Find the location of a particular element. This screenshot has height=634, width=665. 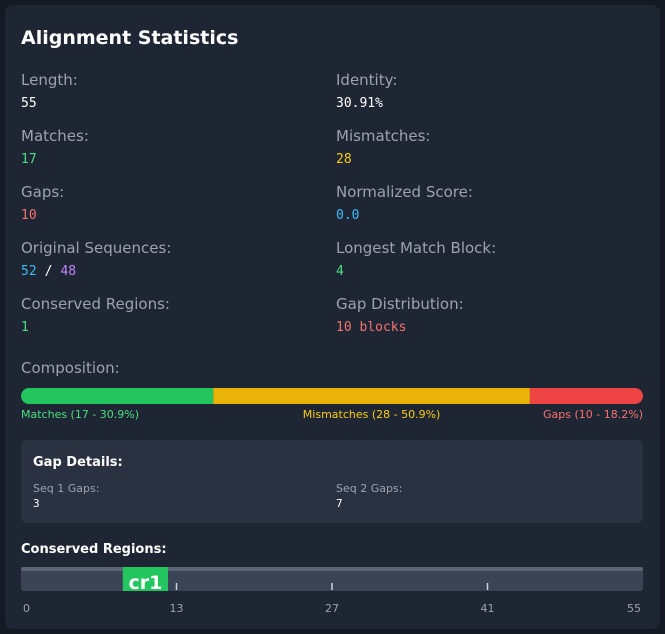

value-part: 52 is located at coordinates (29, 271).